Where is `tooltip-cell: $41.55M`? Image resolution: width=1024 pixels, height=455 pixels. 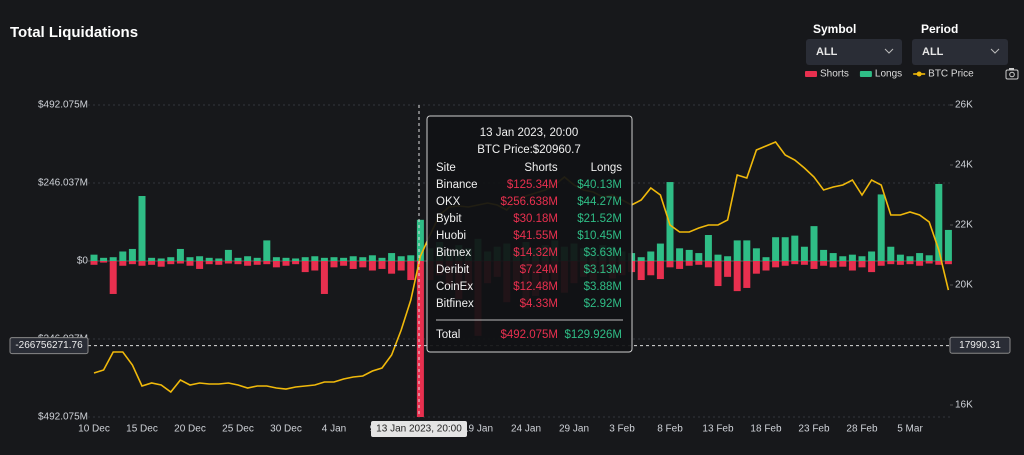
tooltip-cell: $41.55M is located at coordinates (535, 236).